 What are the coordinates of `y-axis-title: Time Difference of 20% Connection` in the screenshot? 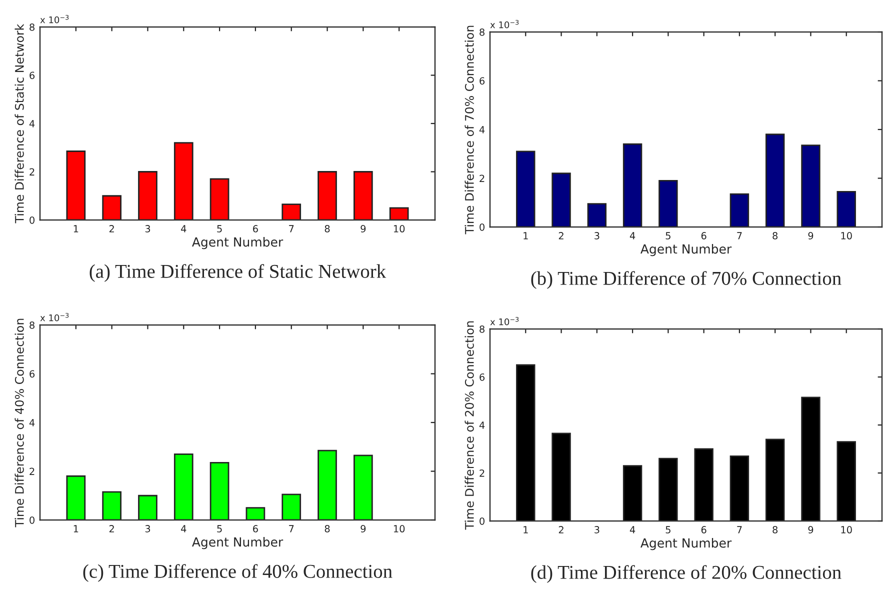 It's located at (469, 425).